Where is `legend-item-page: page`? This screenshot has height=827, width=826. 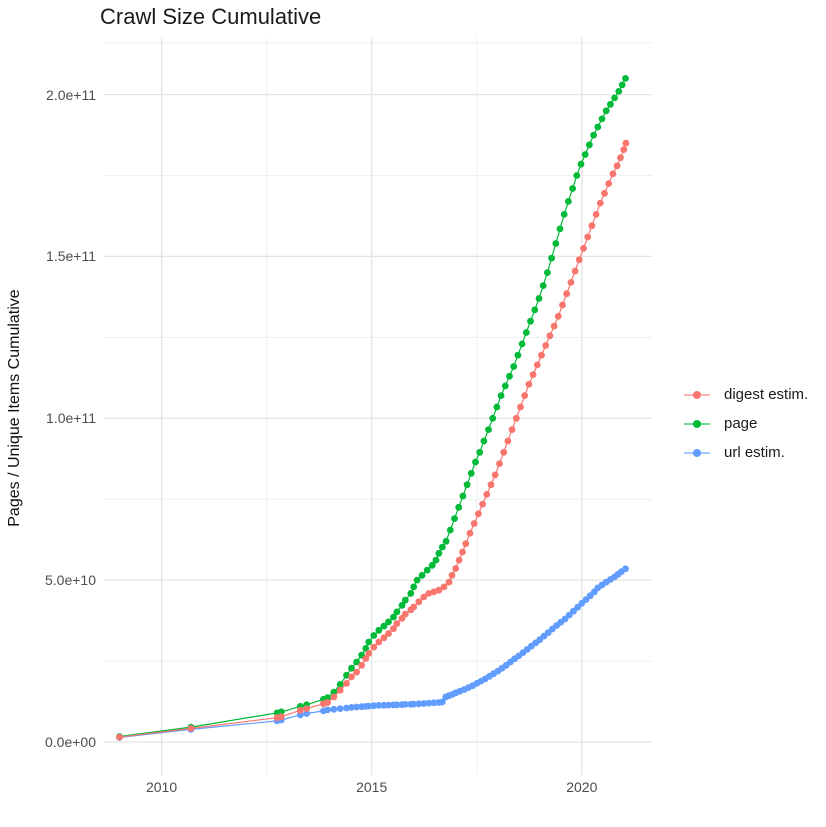
legend-item-page: page is located at coordinates (746, 423).